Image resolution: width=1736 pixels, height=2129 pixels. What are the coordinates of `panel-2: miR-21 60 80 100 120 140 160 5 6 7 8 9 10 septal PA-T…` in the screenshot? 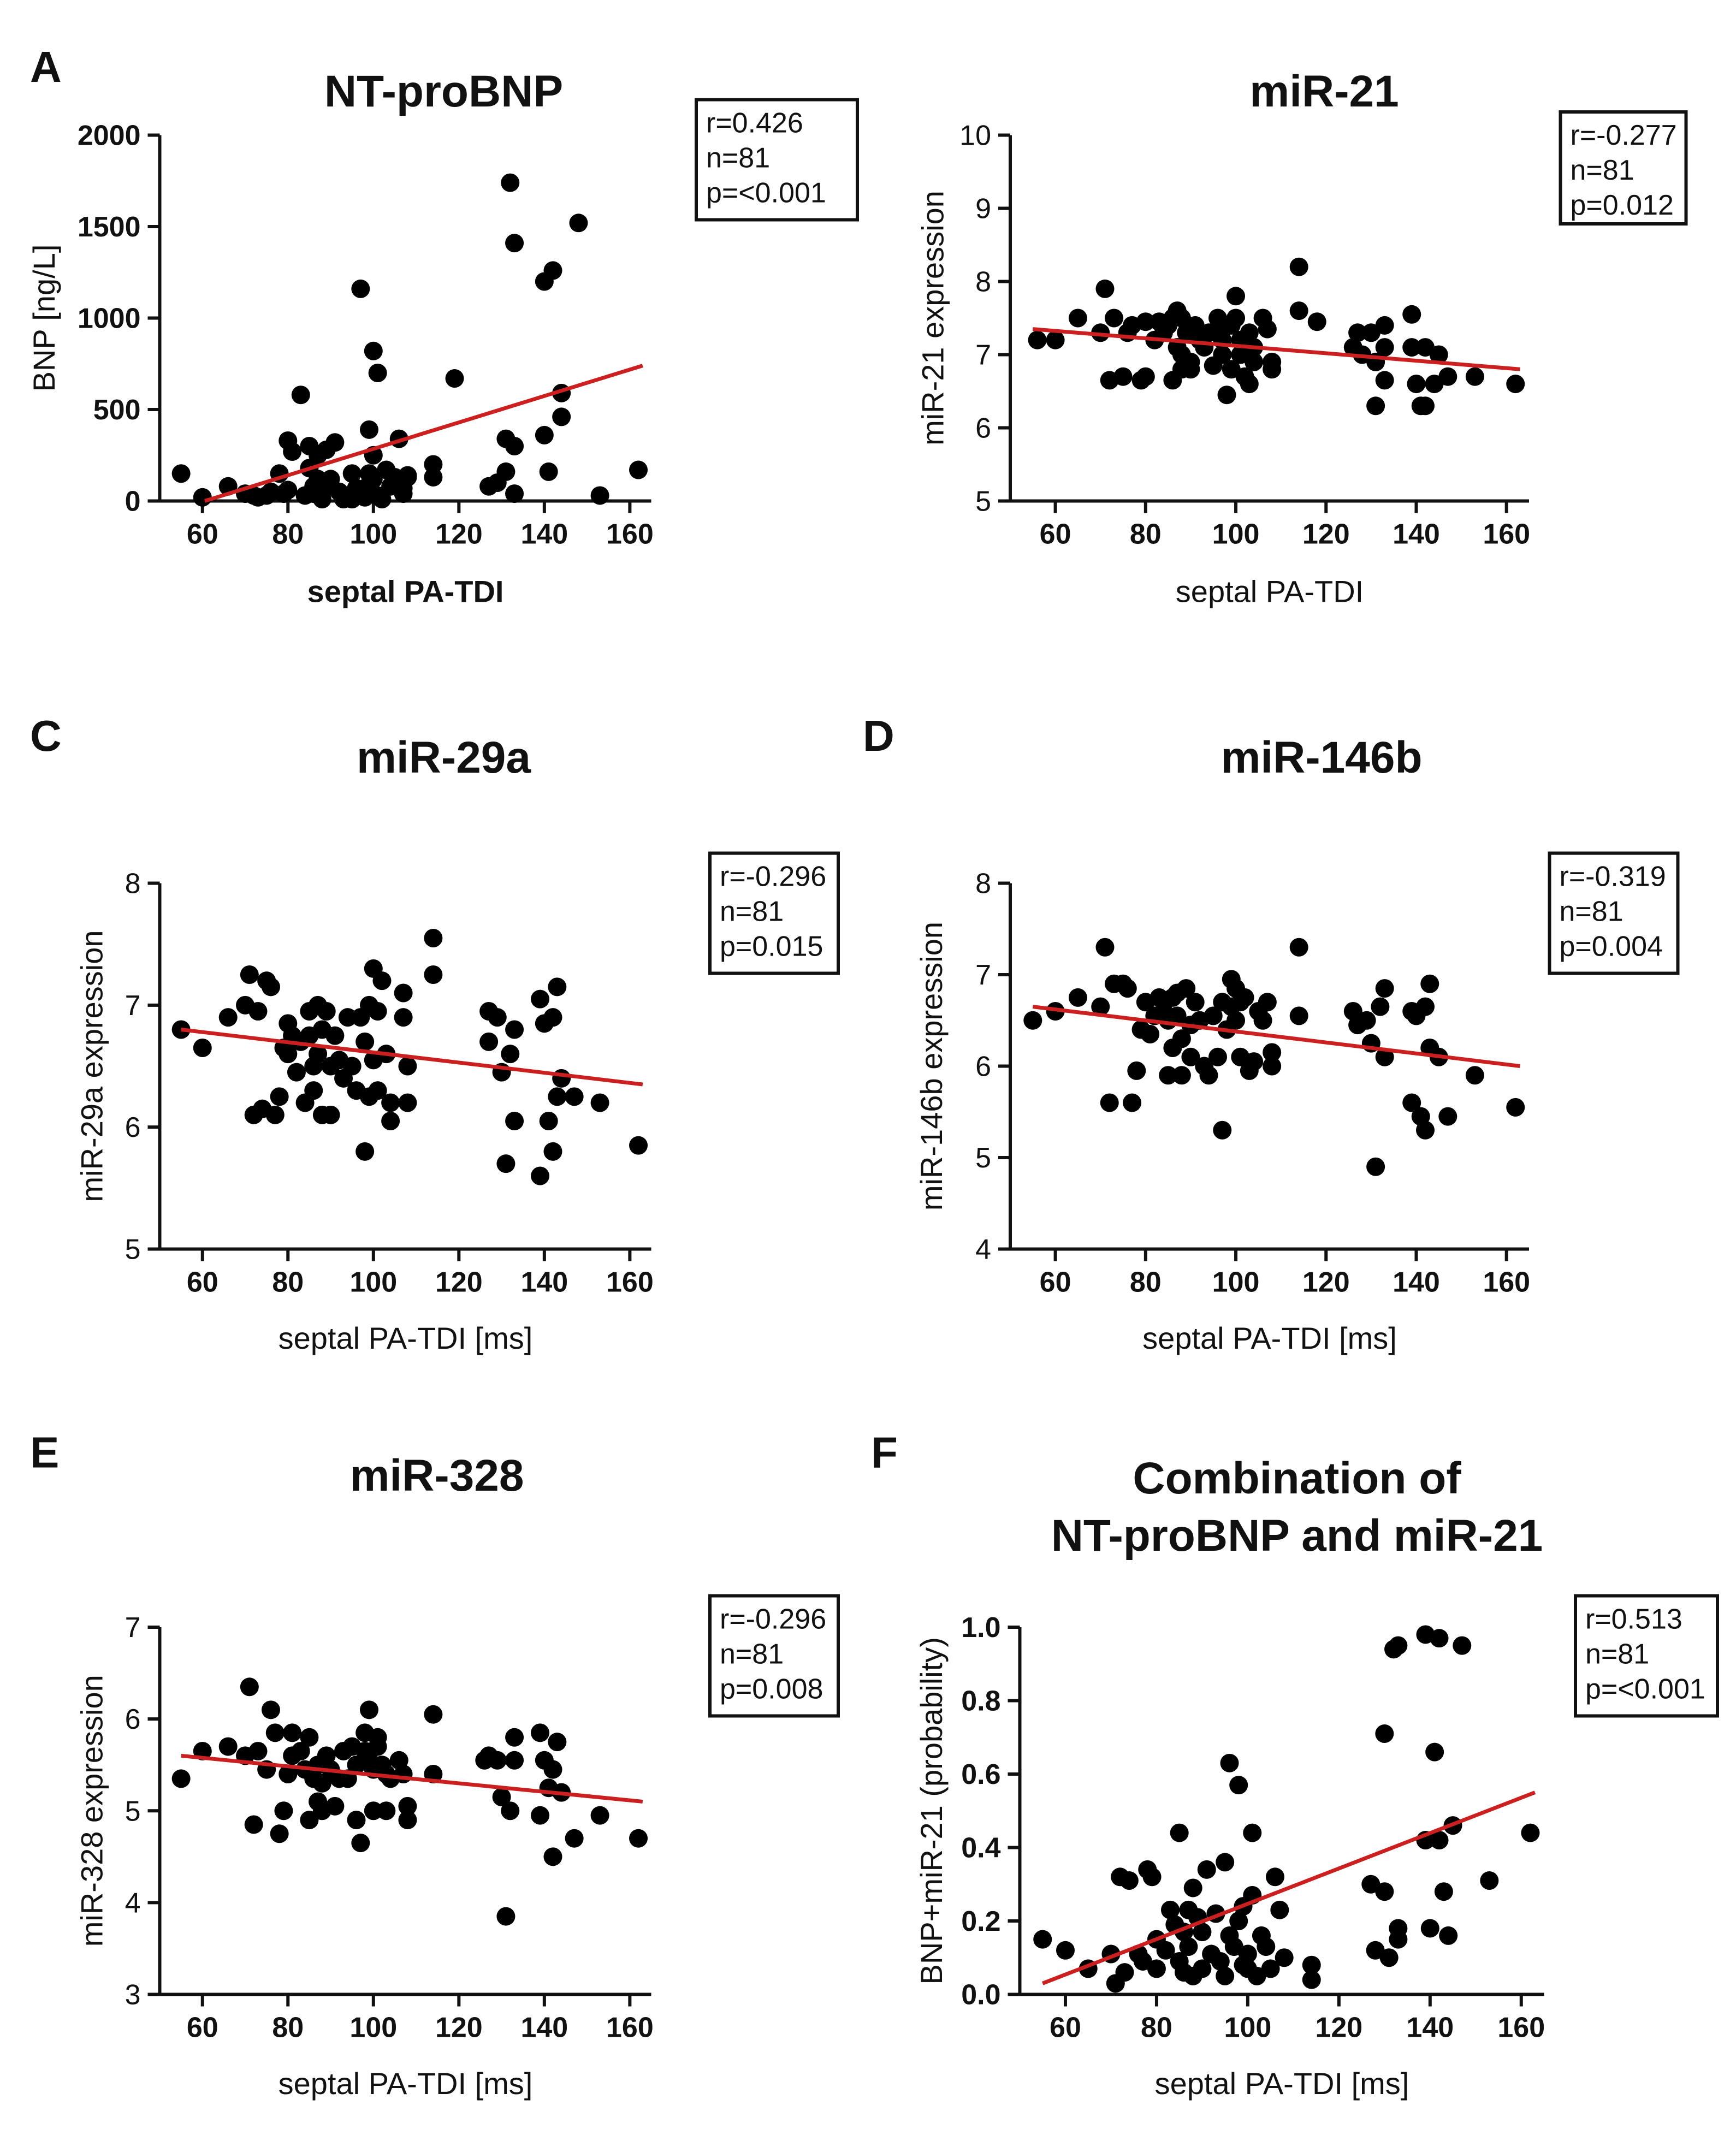 It's located at (1302, 338).